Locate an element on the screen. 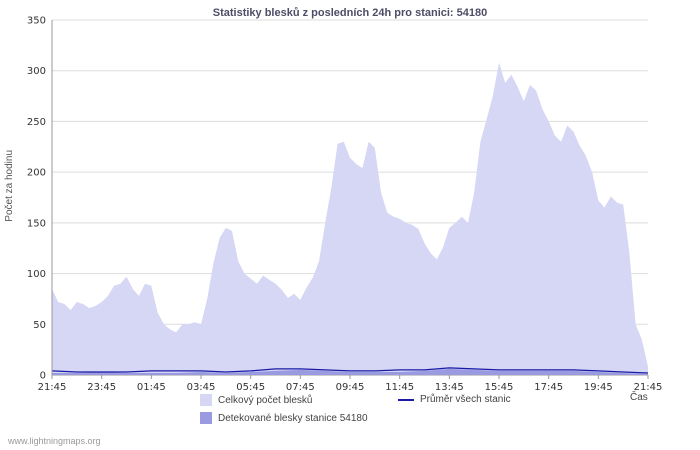 The image size is (700, 450). svg-text: 200 is located at coordinates (36, 173).